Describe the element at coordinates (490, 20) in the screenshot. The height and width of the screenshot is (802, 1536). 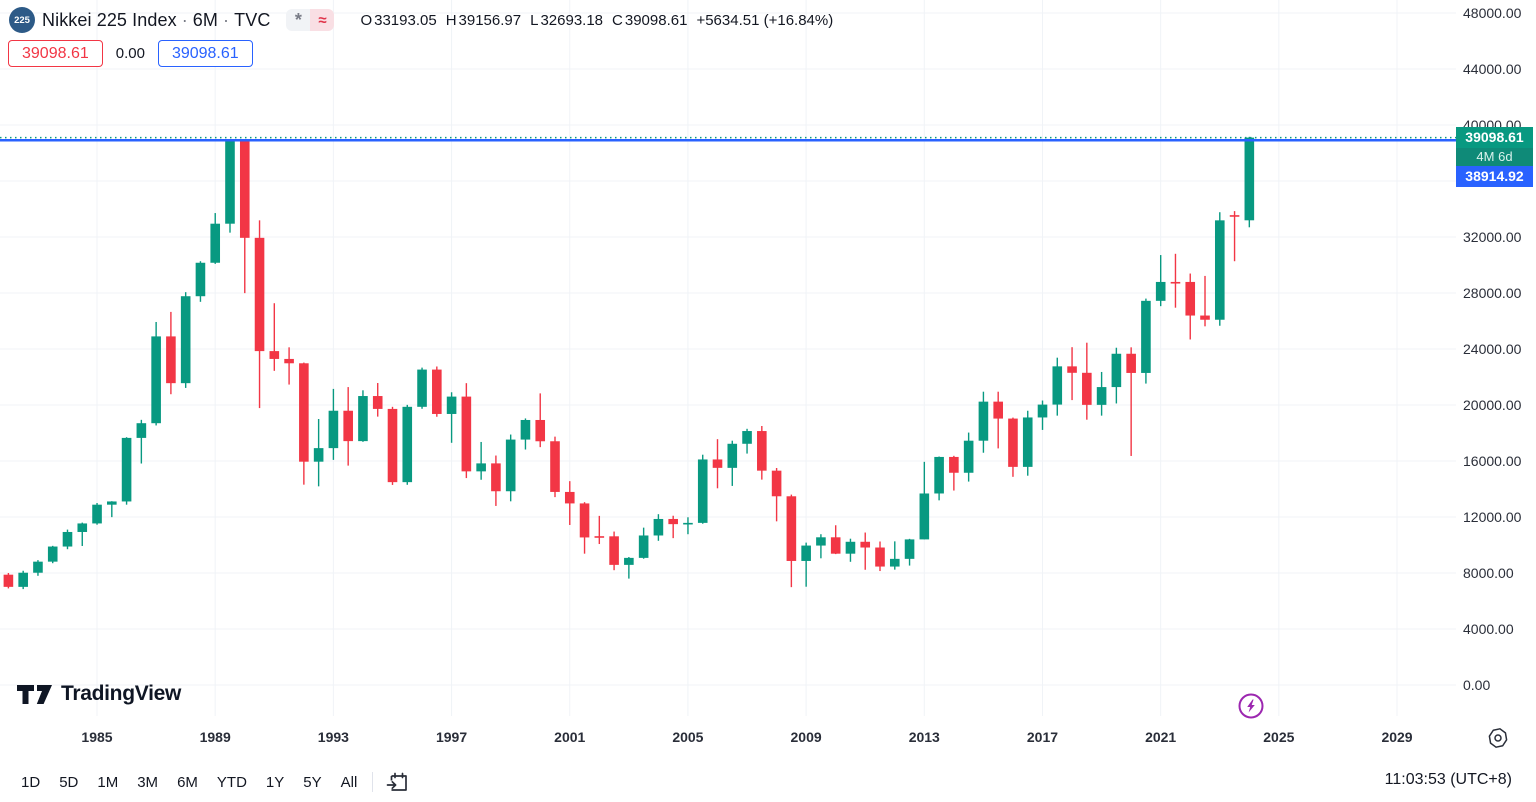
I see `high-value: 39156.97` at that location.